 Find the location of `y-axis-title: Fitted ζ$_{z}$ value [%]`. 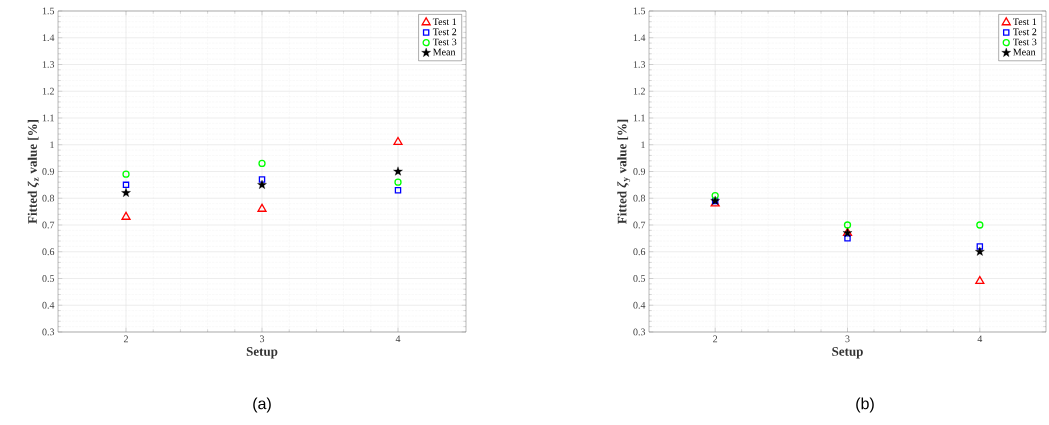

y-axis-title: Fitted ζ$_{z}$ value [%] is located at coordinates (33, 172).